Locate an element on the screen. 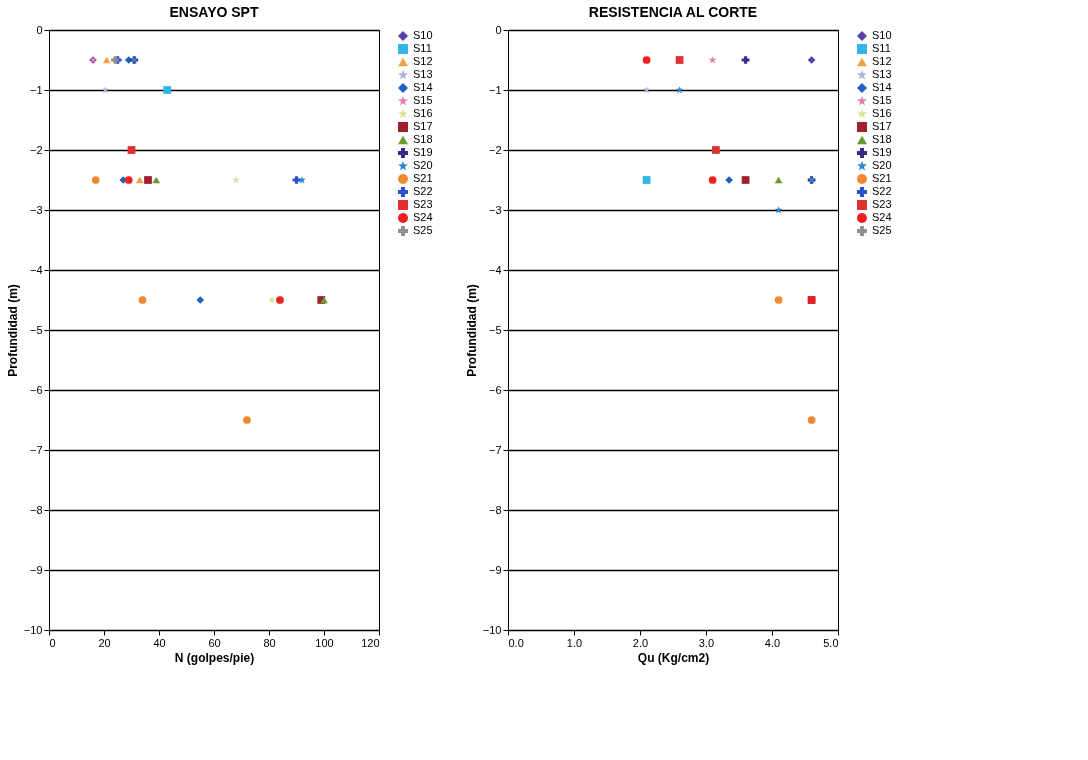 Image resolution: width=1088 pixels, height=760 pixels. x-tick-label: 80 is located at coordinates (269, 642).